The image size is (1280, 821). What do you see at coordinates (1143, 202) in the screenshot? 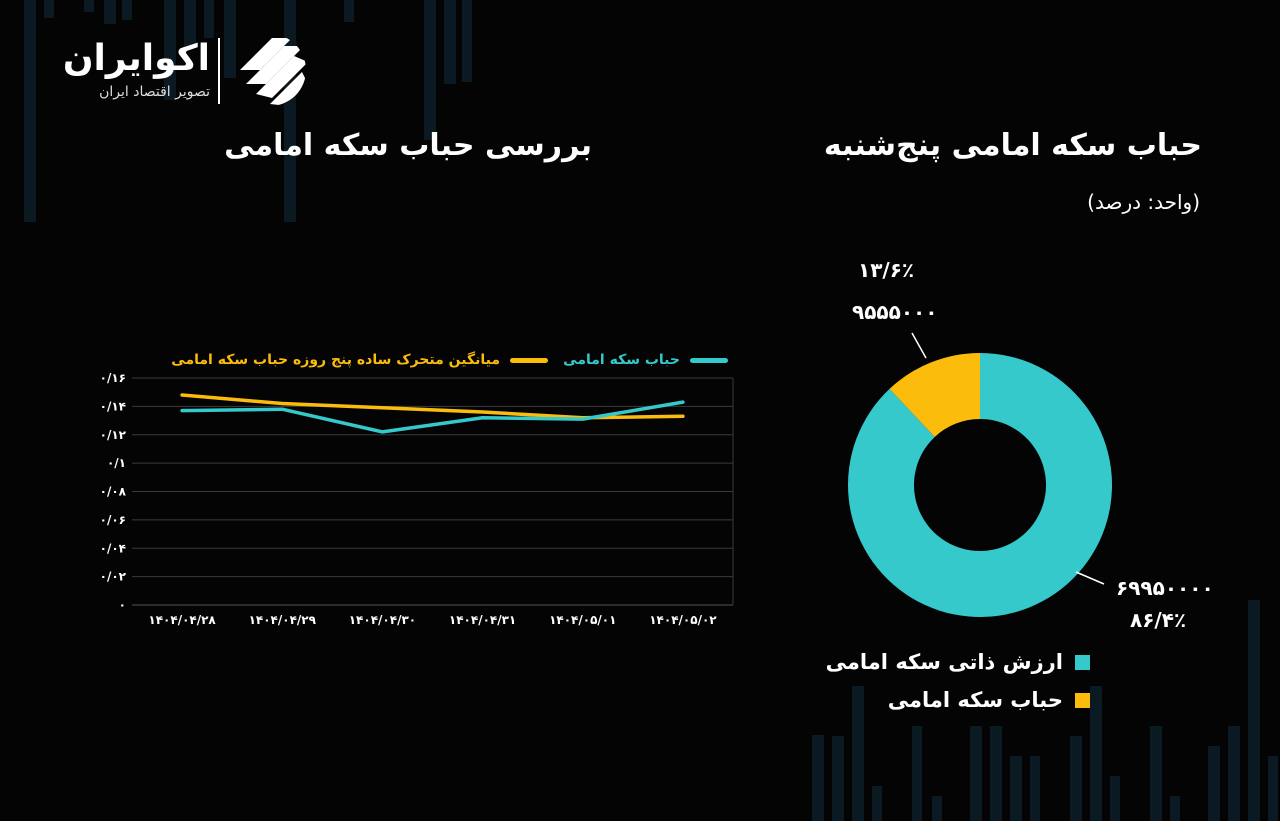
I see `unit-label: (واحد: درصد)` at bounding box center [1143, 202].